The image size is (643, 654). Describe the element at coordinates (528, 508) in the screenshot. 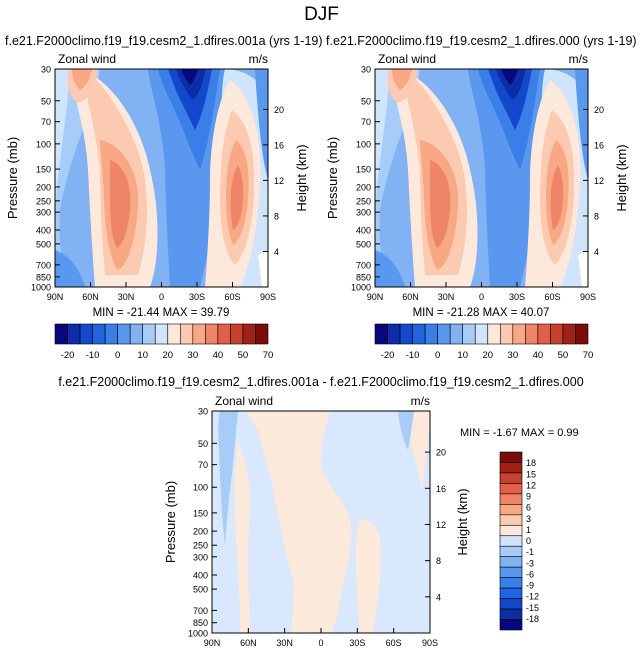

I see `colorbar-label: 6` at that location.